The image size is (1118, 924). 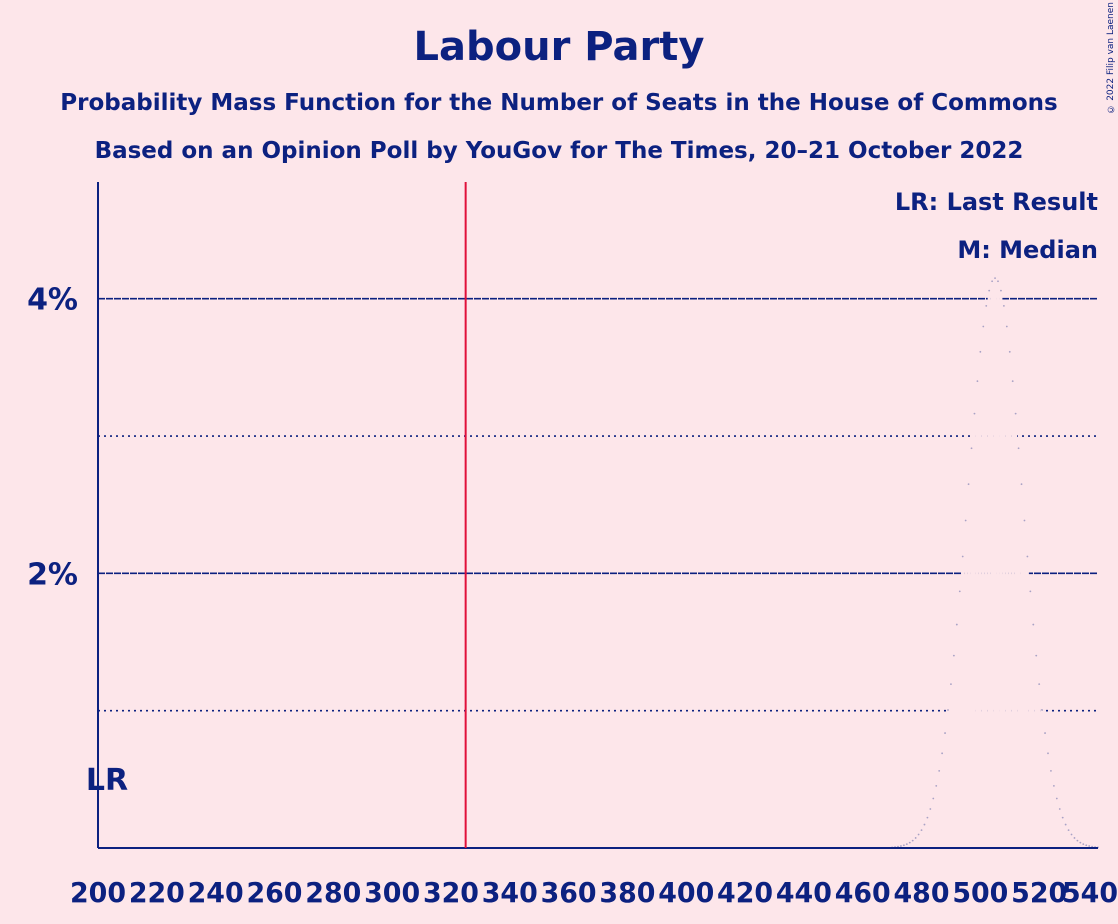 I want to click on x-tick-label-320: 320, so click(x=451, y=892).